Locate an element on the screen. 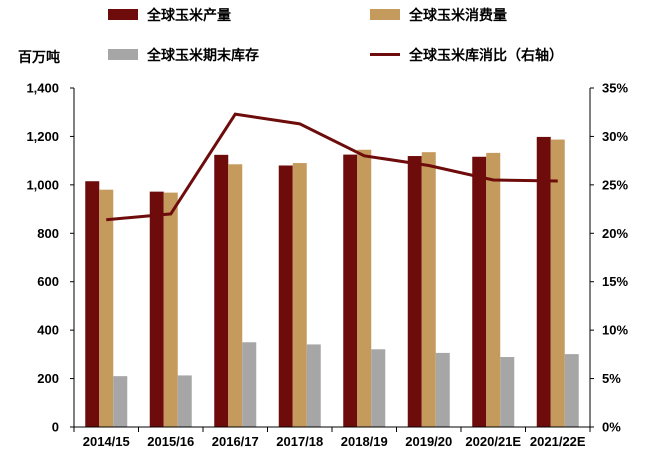 The image size is (647, 459). legend-swatch-production is located at coordinates (123, 14).